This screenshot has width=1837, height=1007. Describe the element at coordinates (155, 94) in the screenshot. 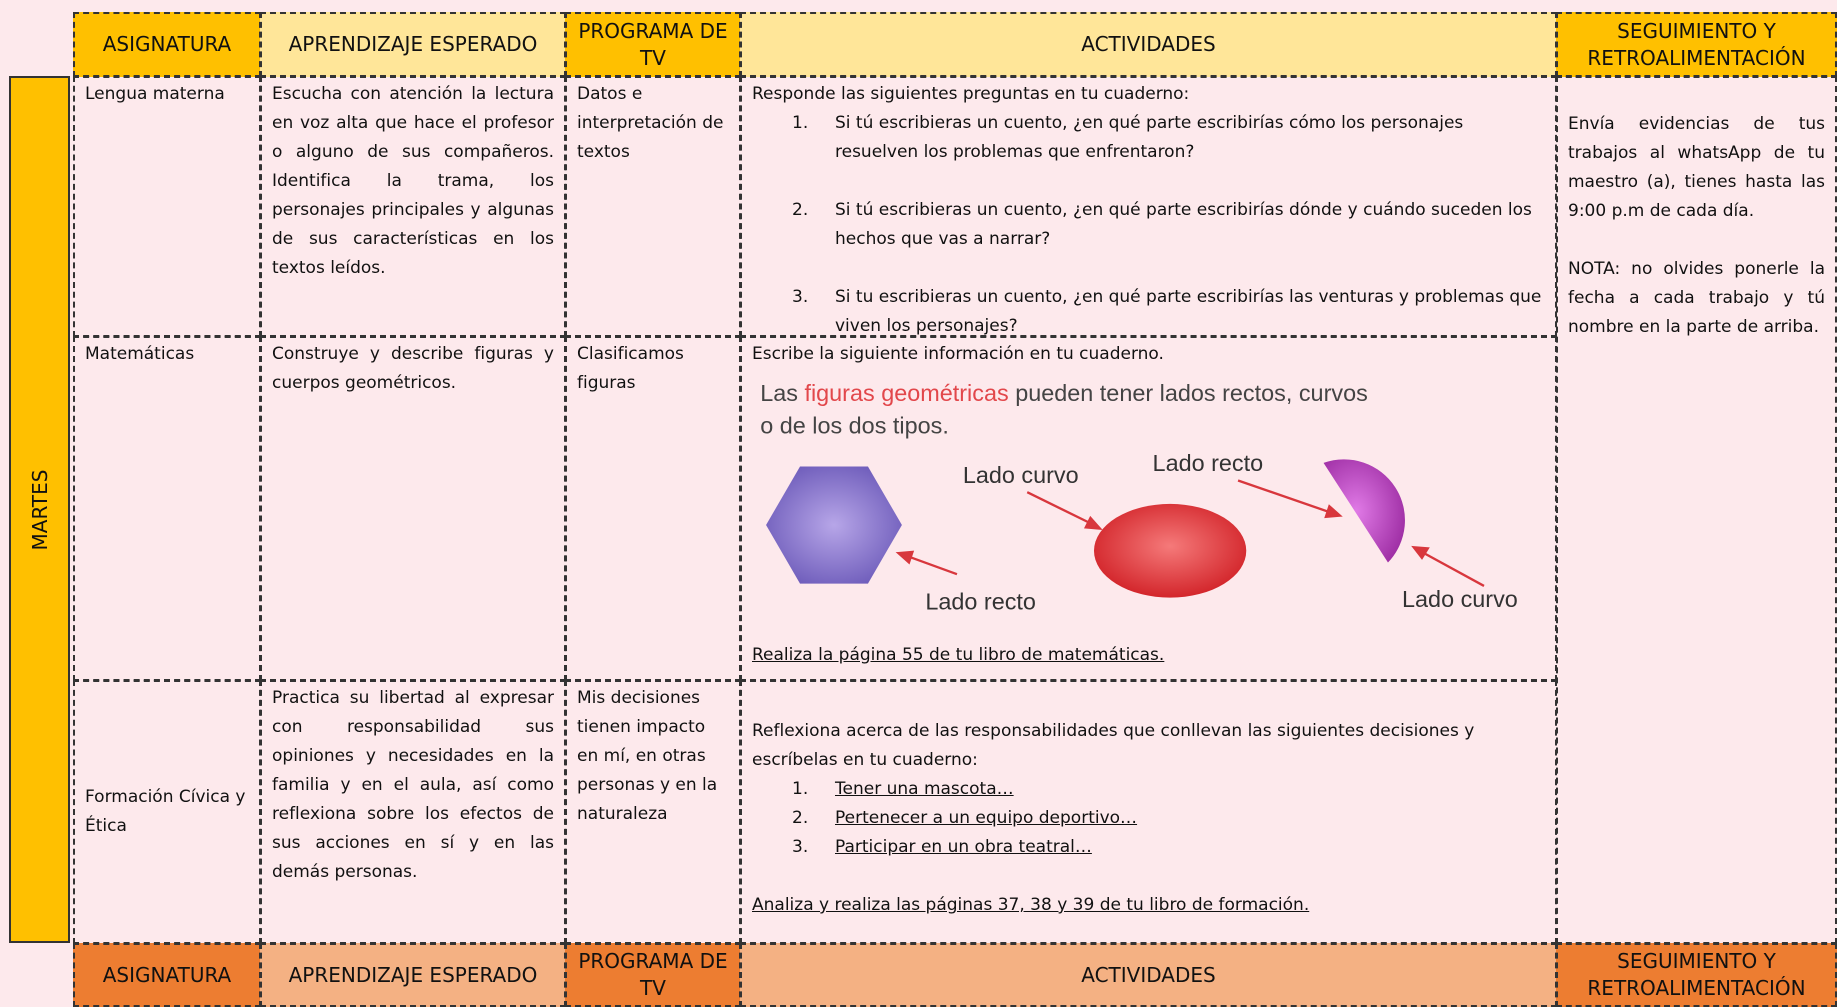

I see `subject: Lengua materna` at that location.